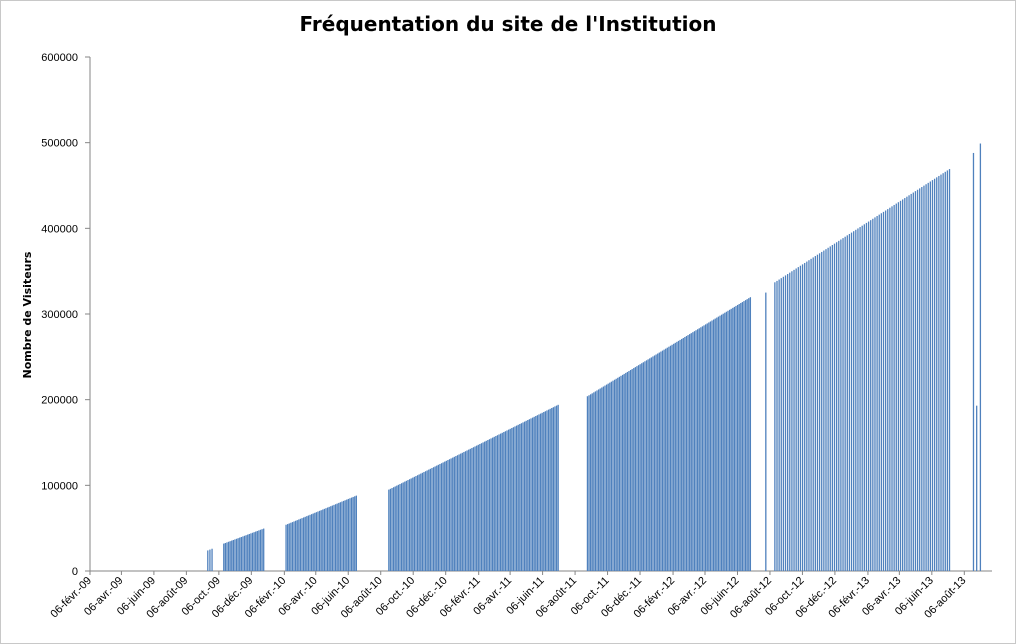 The height and width of the screenshot is (644, 1016). Describe the element at coordinates (59, 58) in the screenshot. I see `y-tick-label: 600000` at that location.